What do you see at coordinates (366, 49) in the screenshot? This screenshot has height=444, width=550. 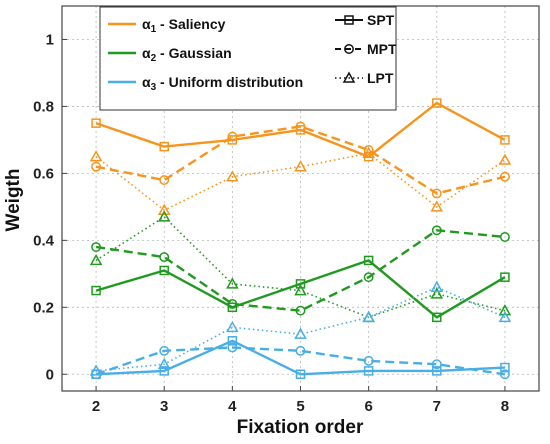 I see `legend-style-mpt: MPT` at bounding box center [366, 49].